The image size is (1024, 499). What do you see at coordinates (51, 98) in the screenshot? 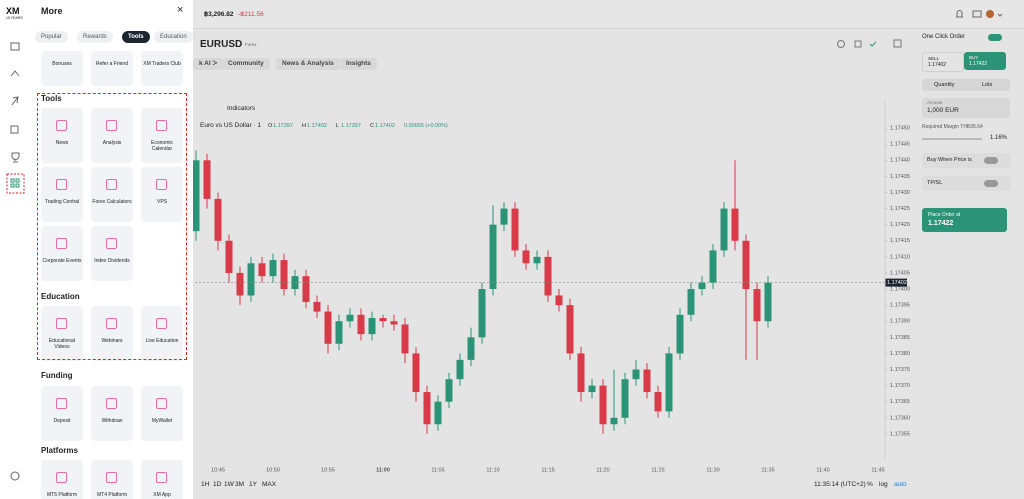
I see `section-title: Tools` at bounding box center [51, 98].